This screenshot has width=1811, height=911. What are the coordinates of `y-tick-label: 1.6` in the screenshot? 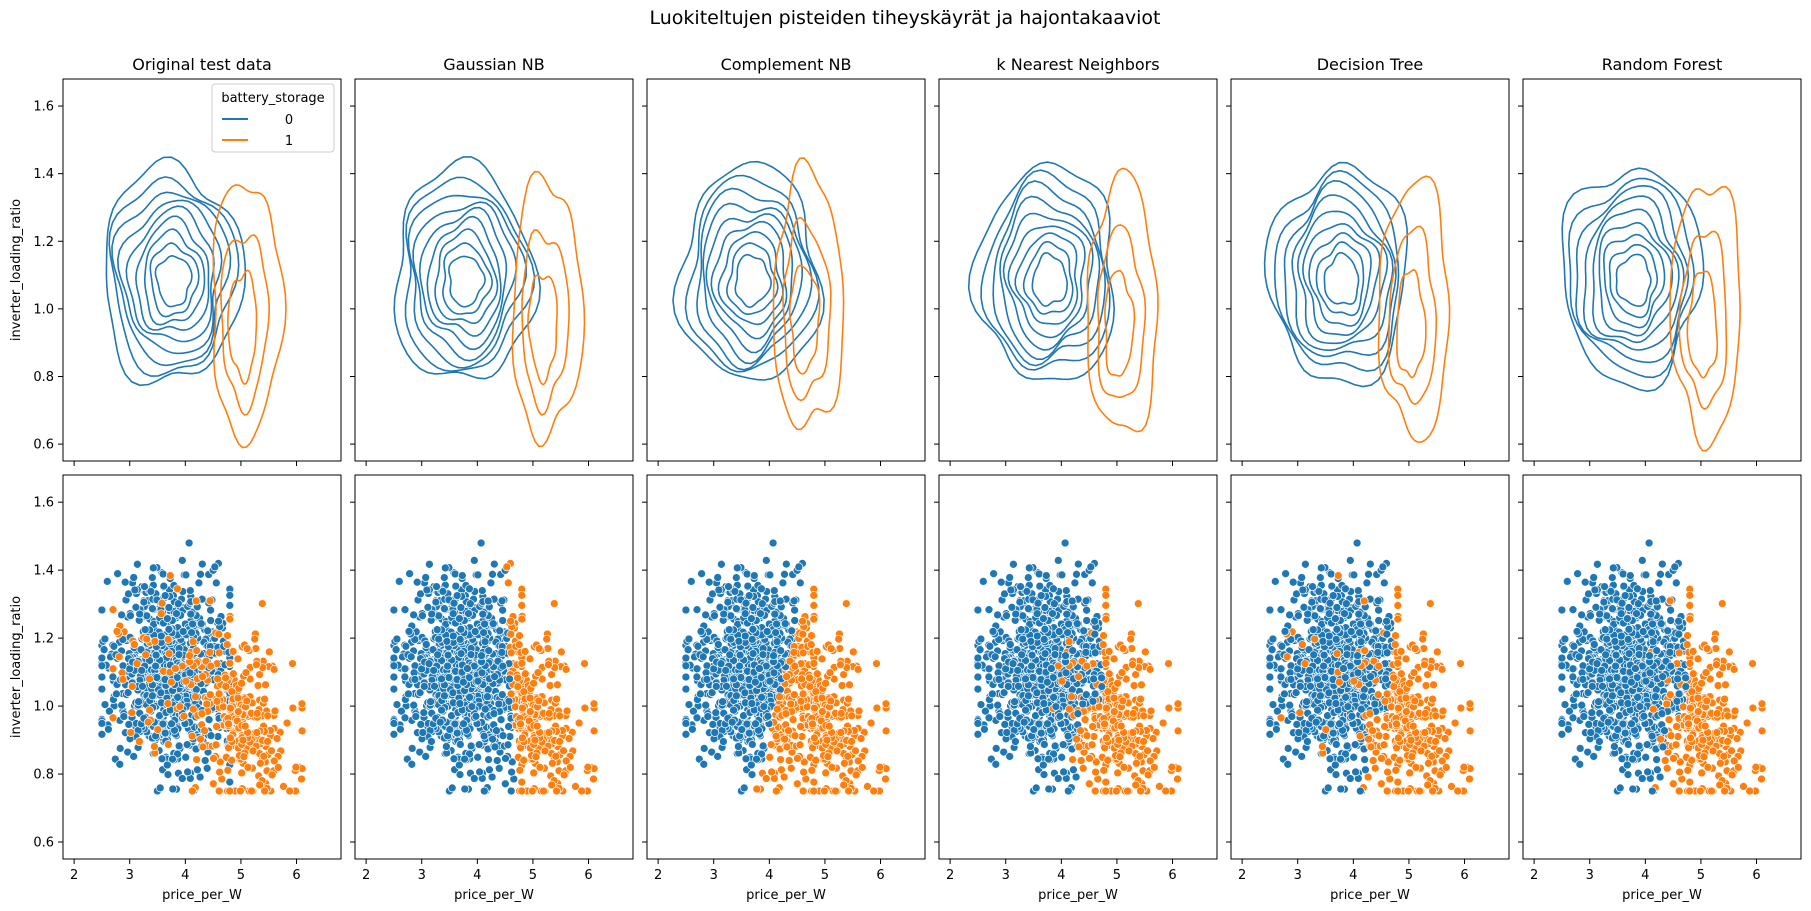 It's located at (43, 107).